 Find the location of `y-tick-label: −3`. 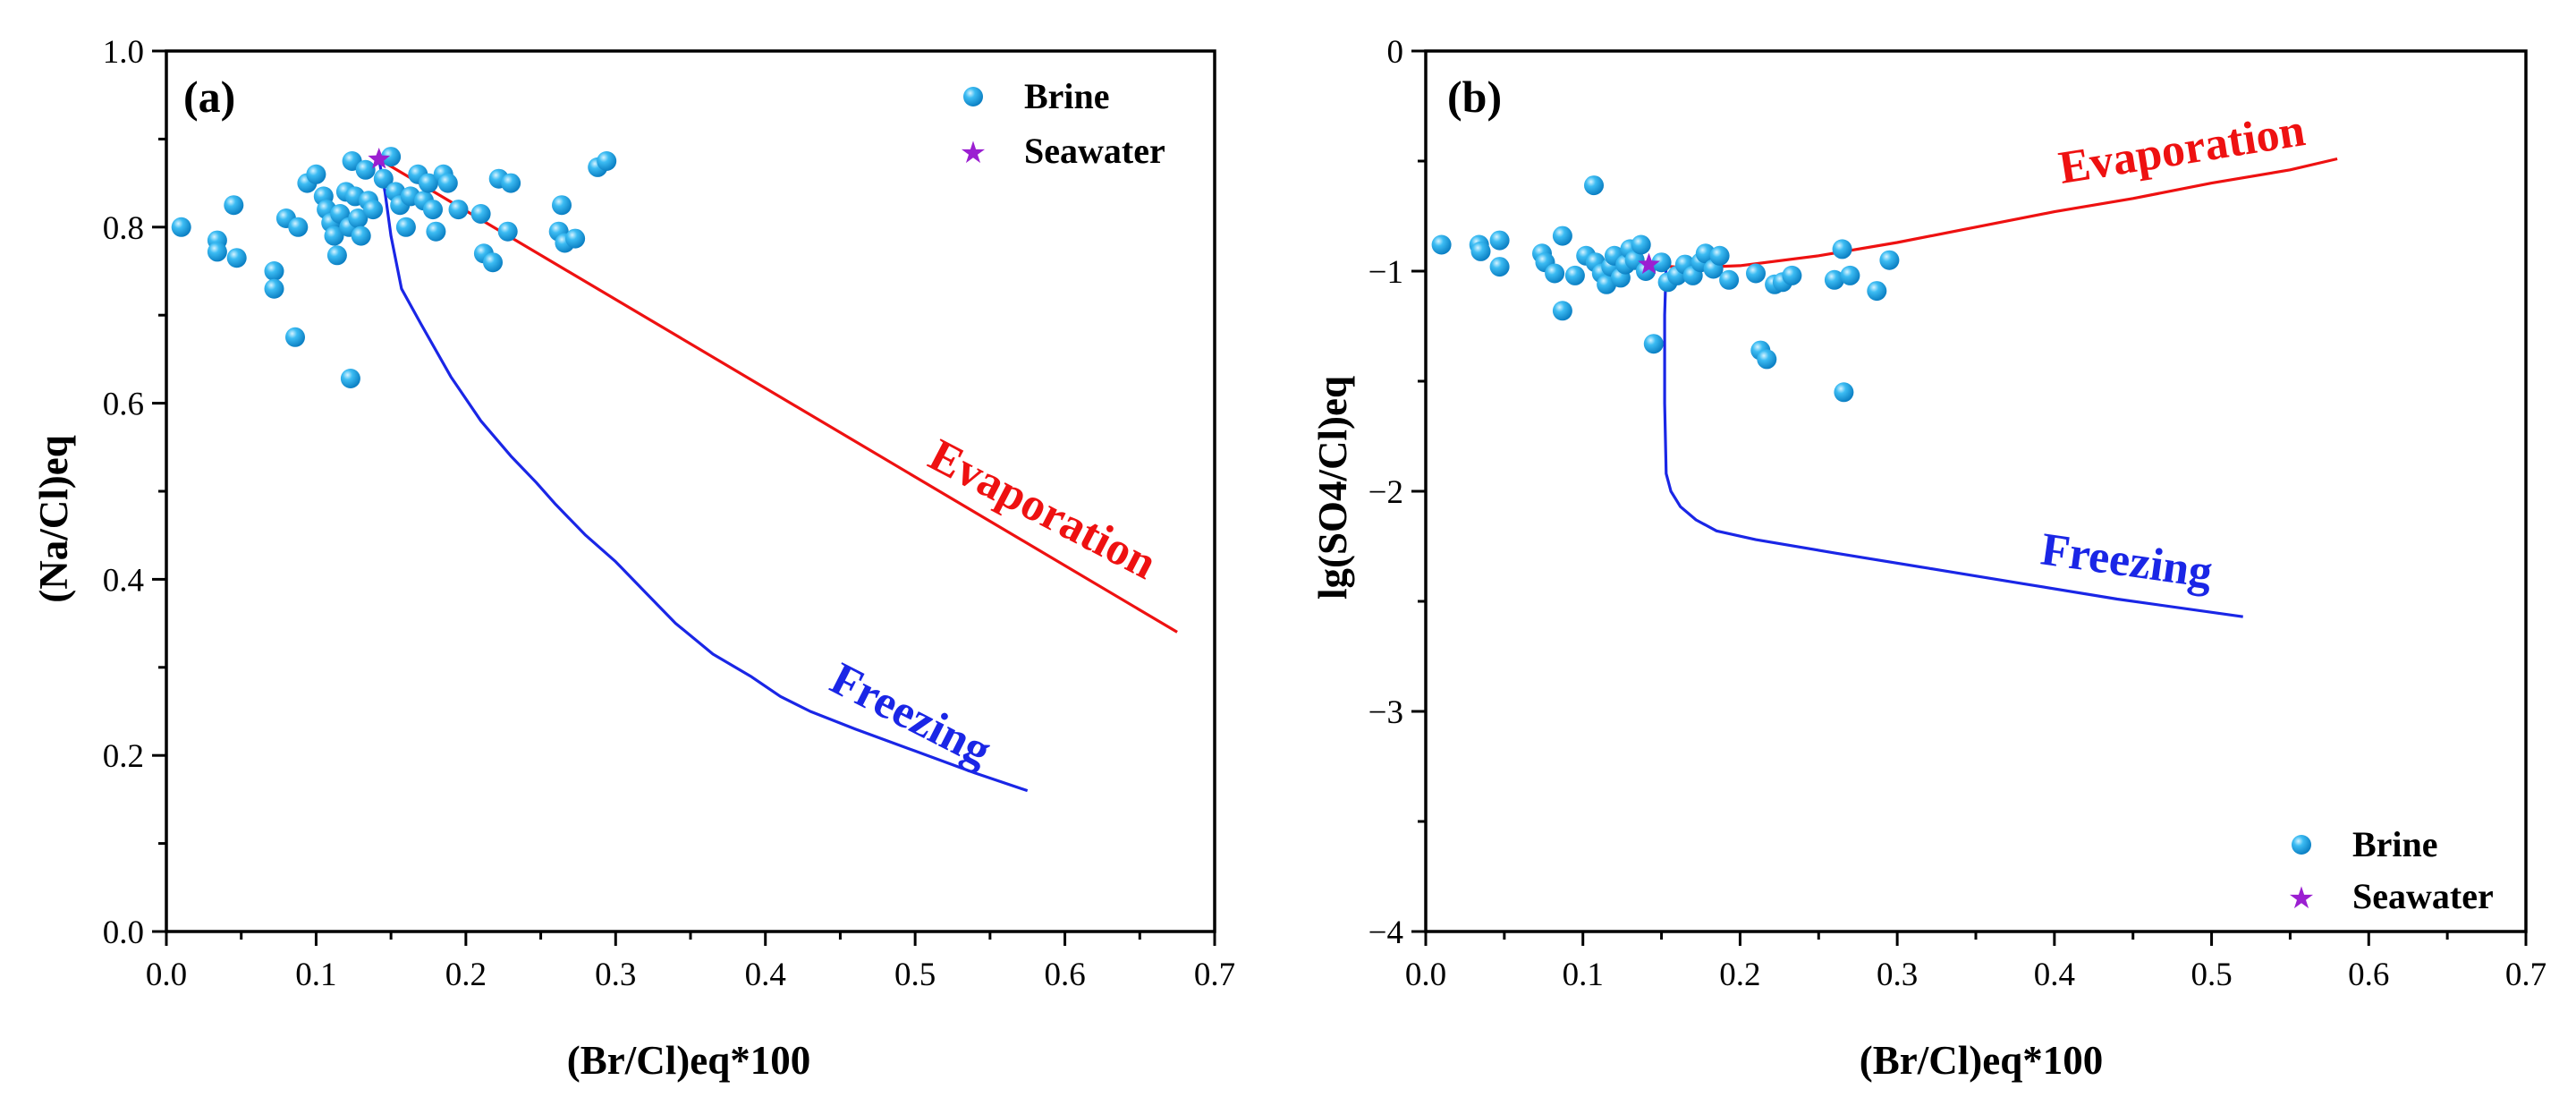

y-tick-label: −3 is located at coordinates (1385, 712).